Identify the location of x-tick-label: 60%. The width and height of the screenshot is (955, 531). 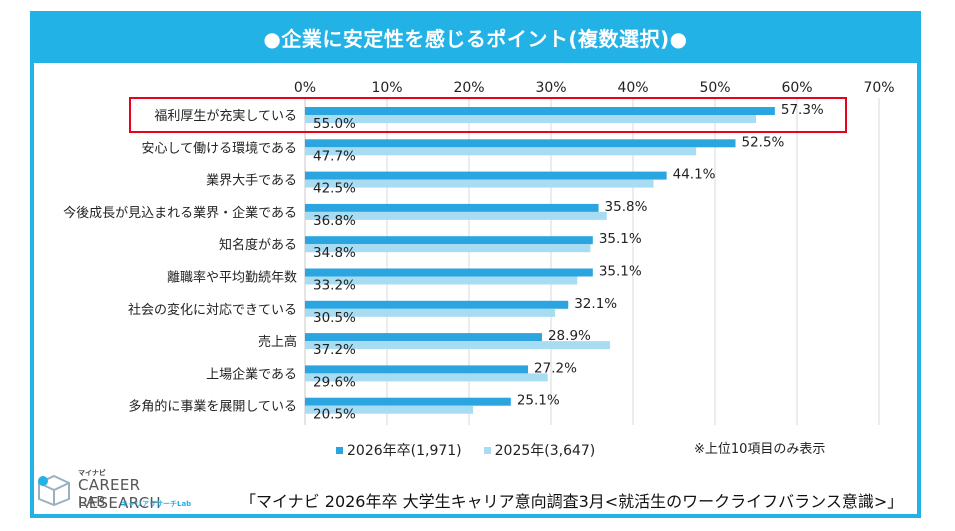
(796, 88).